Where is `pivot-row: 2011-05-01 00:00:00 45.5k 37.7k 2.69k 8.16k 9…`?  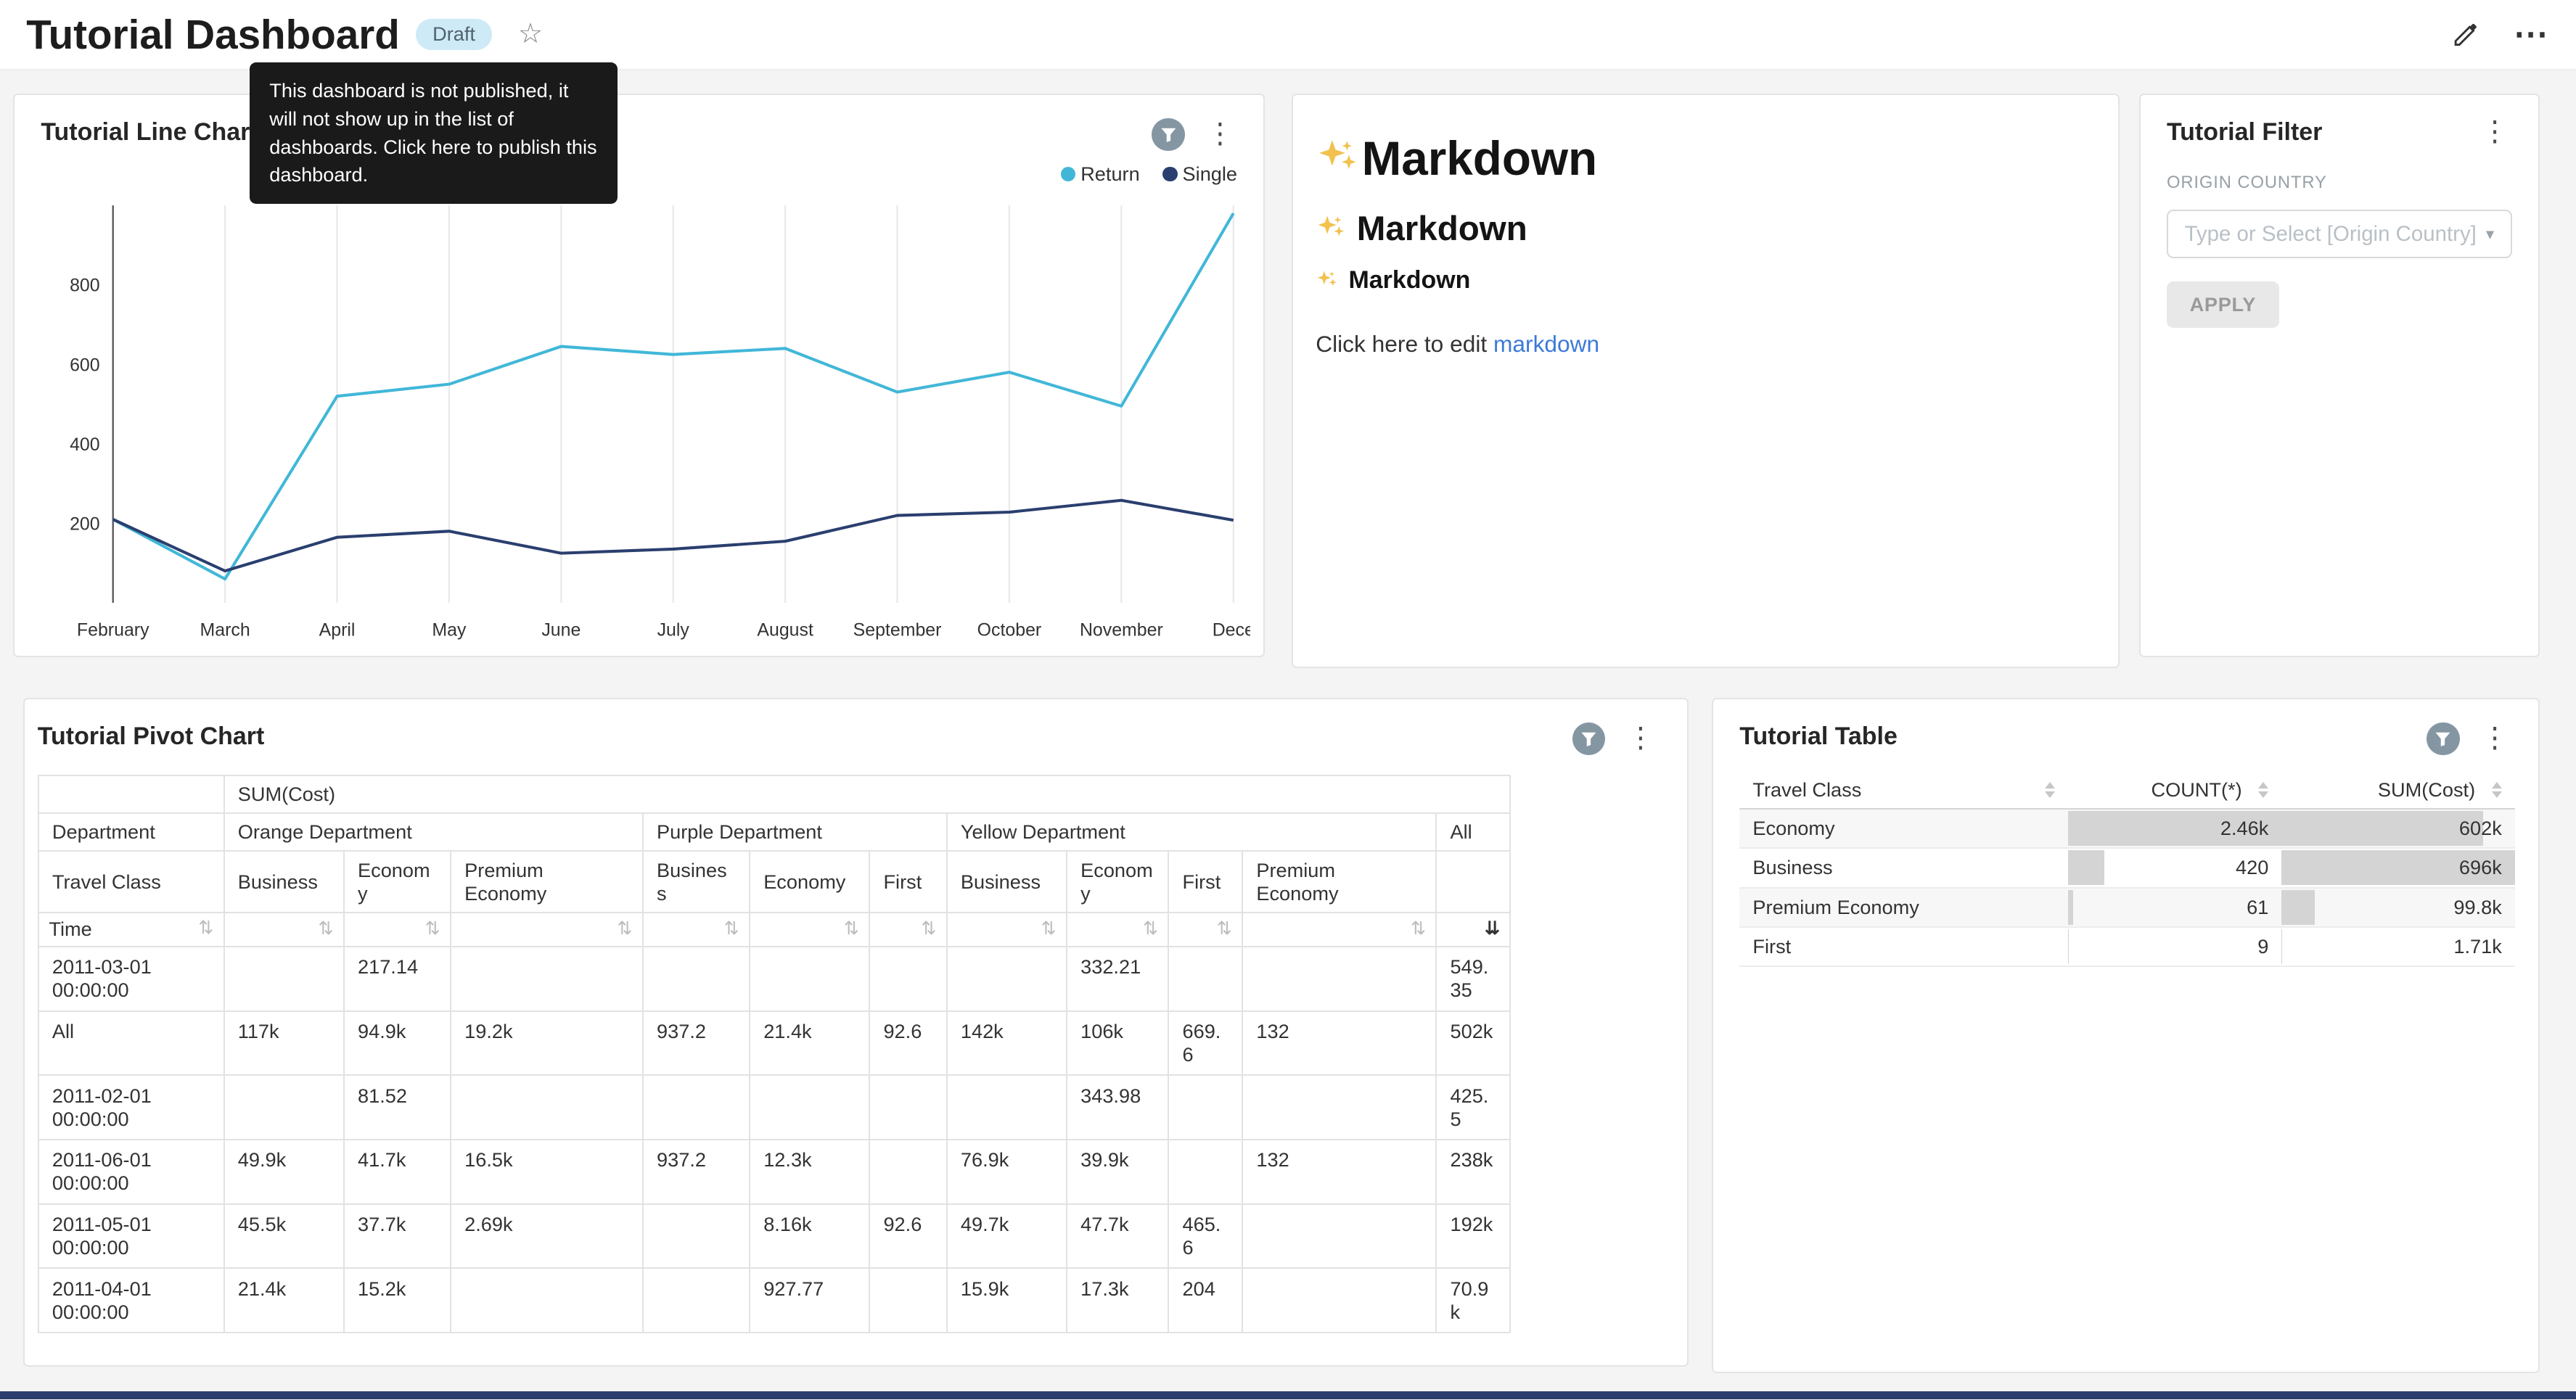 pivot-row: 2011-05-01 00:00:00 45.5k 37.7k 2.69k 8.16k 9… is located at coordinates (774, 1236).